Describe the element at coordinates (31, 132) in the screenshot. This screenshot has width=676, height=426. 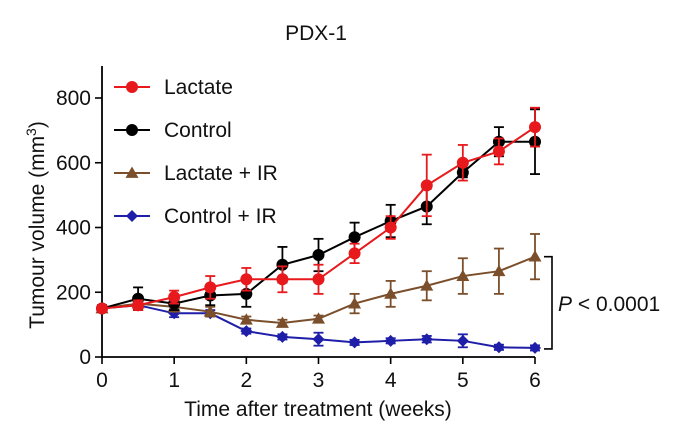
I see `y-axis-label-superscript: 3` at that location.